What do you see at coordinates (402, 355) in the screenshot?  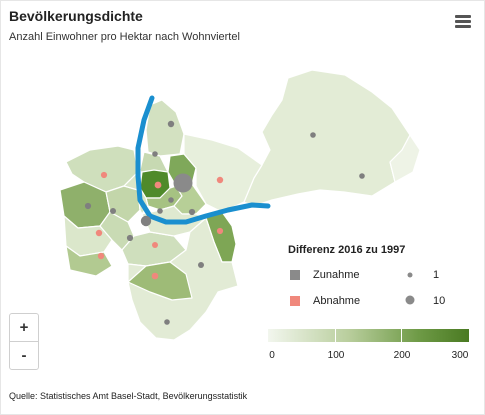 I see `color-scale-label-200: 200` at bounding box center [402, 355].